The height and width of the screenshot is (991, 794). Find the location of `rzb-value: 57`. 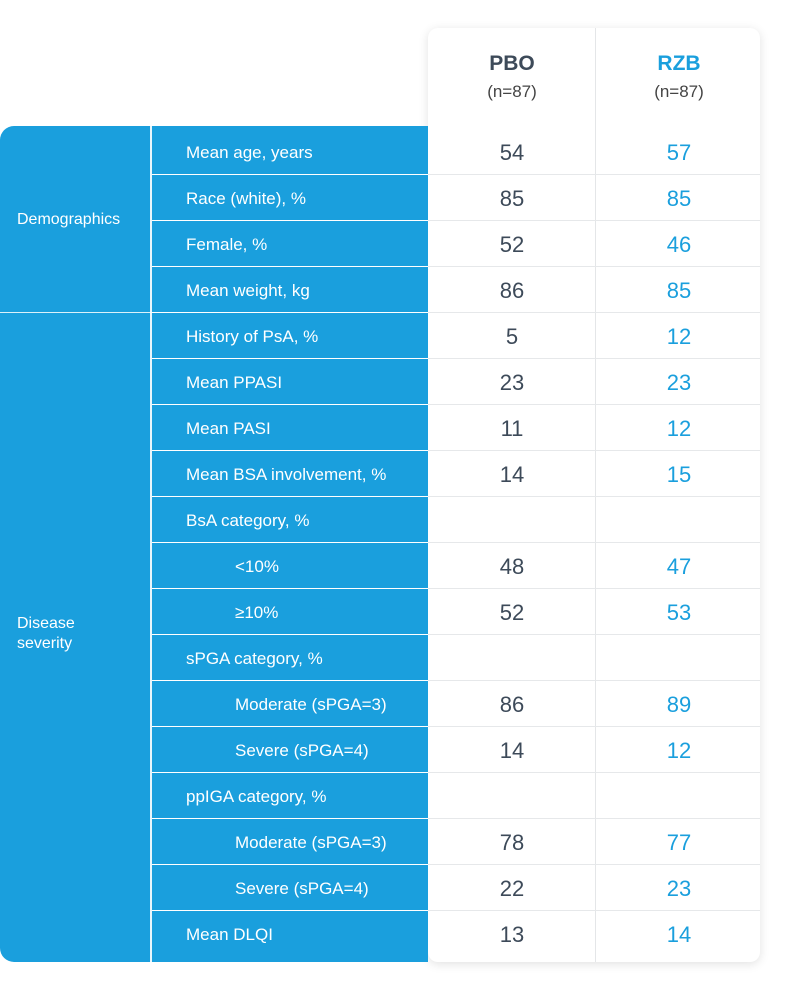

rzb-value: 57 is located at coordinates (679, 152).